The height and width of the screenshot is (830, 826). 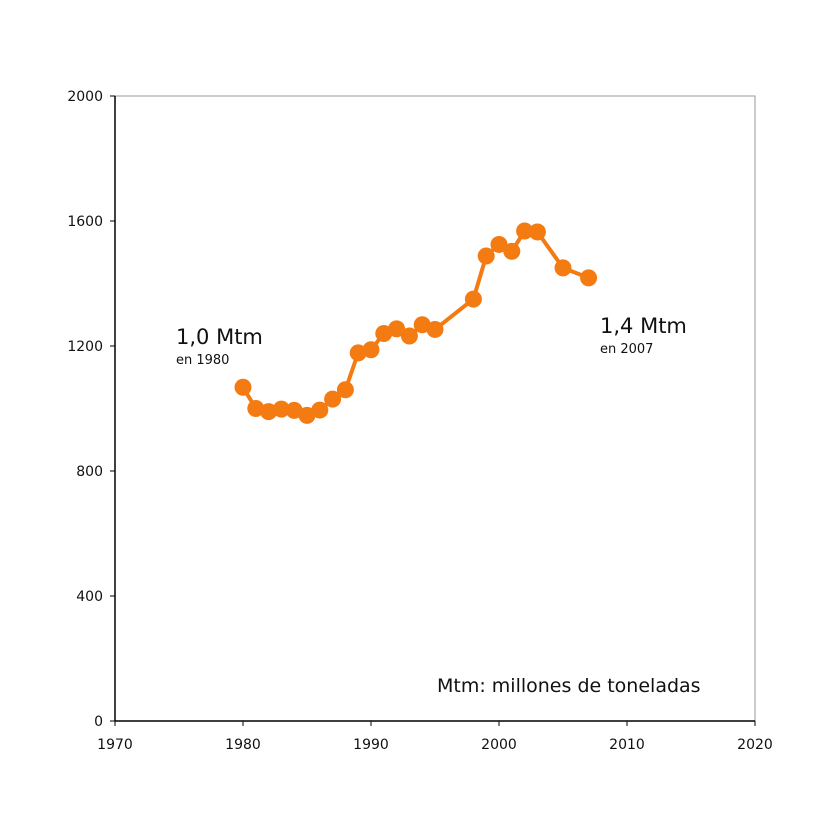 What do you see at coordinates (243, 745) in the screenshot?
I see `x-tick-label: 1980` at bounding box center [243, 745].